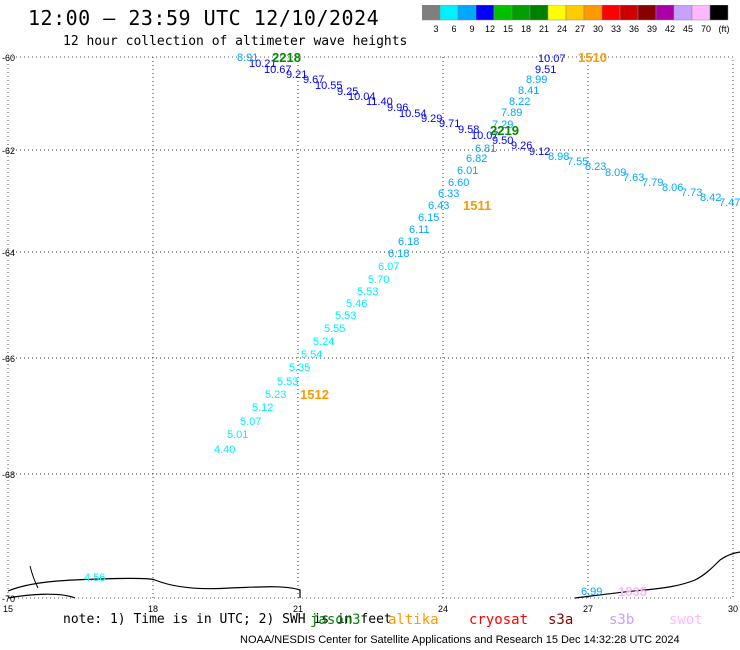 Image resolution: width=740 pixels, height=650 pixels. I want to click on pass-id-label: 1510, so click(592, 57).